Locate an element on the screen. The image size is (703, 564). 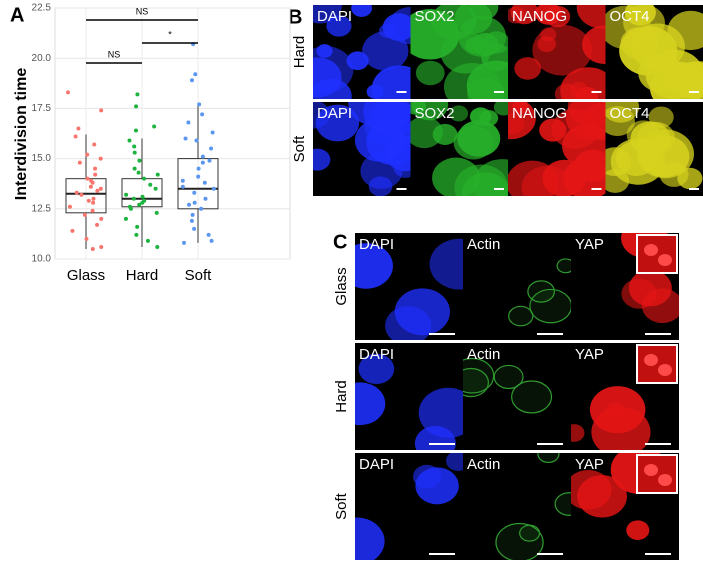
significance-label: * is located at coordinates (170, 34).